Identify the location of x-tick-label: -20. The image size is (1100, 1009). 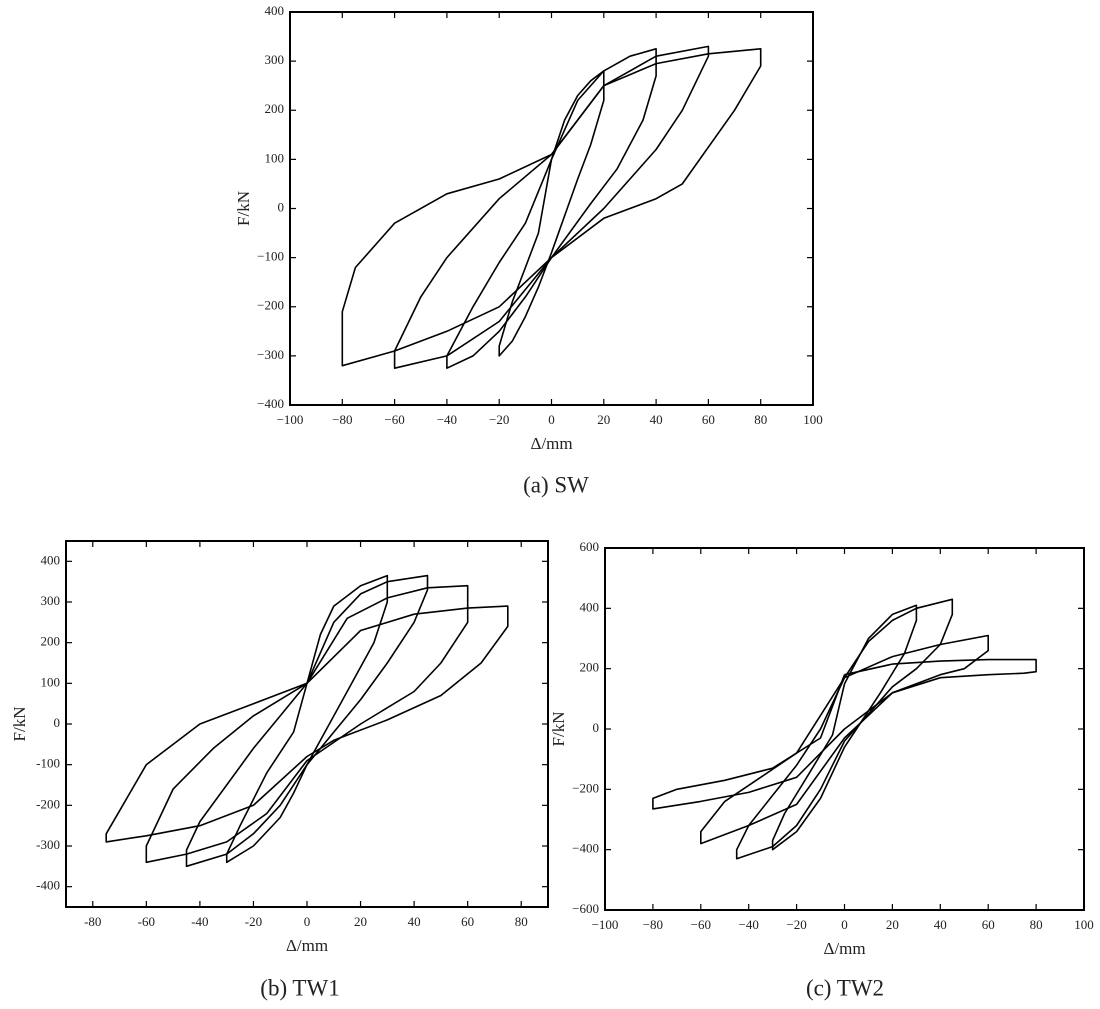
(253, 921).